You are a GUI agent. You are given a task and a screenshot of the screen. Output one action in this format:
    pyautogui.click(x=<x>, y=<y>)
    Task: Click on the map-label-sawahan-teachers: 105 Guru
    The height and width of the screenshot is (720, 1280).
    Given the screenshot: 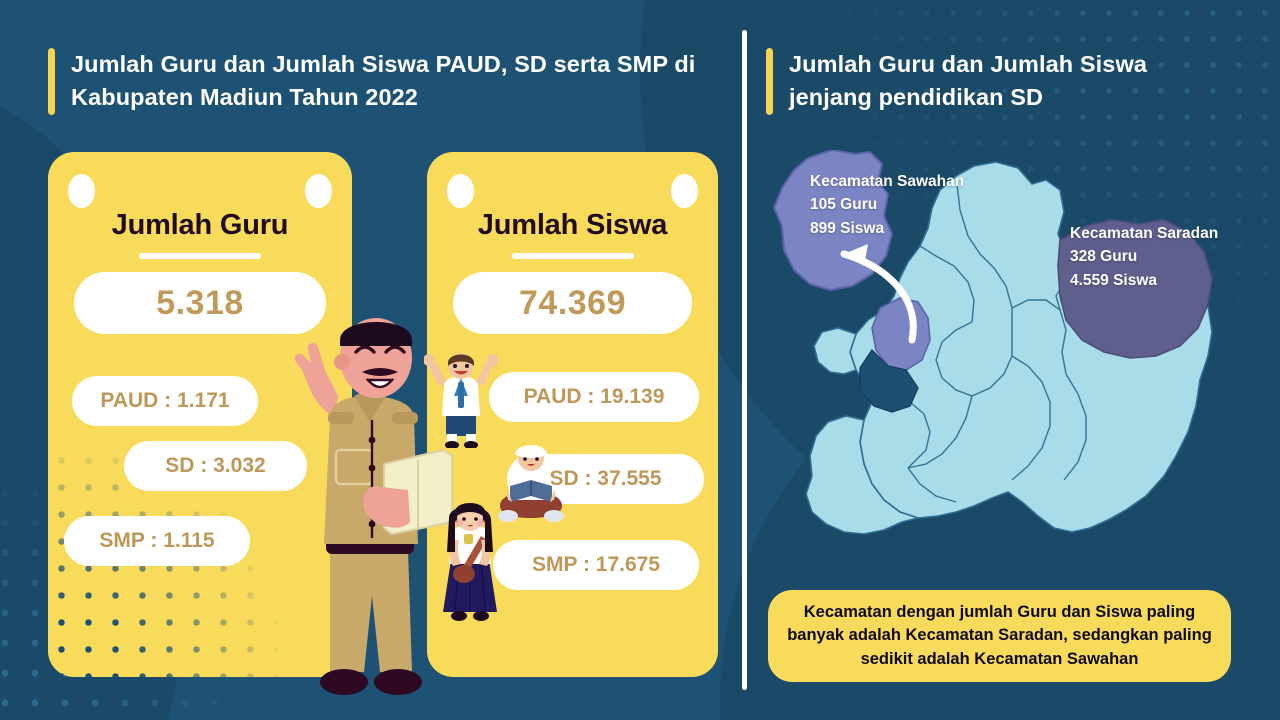 What is the action you would take?
    pyautogui.click(x=844, y=205)
    